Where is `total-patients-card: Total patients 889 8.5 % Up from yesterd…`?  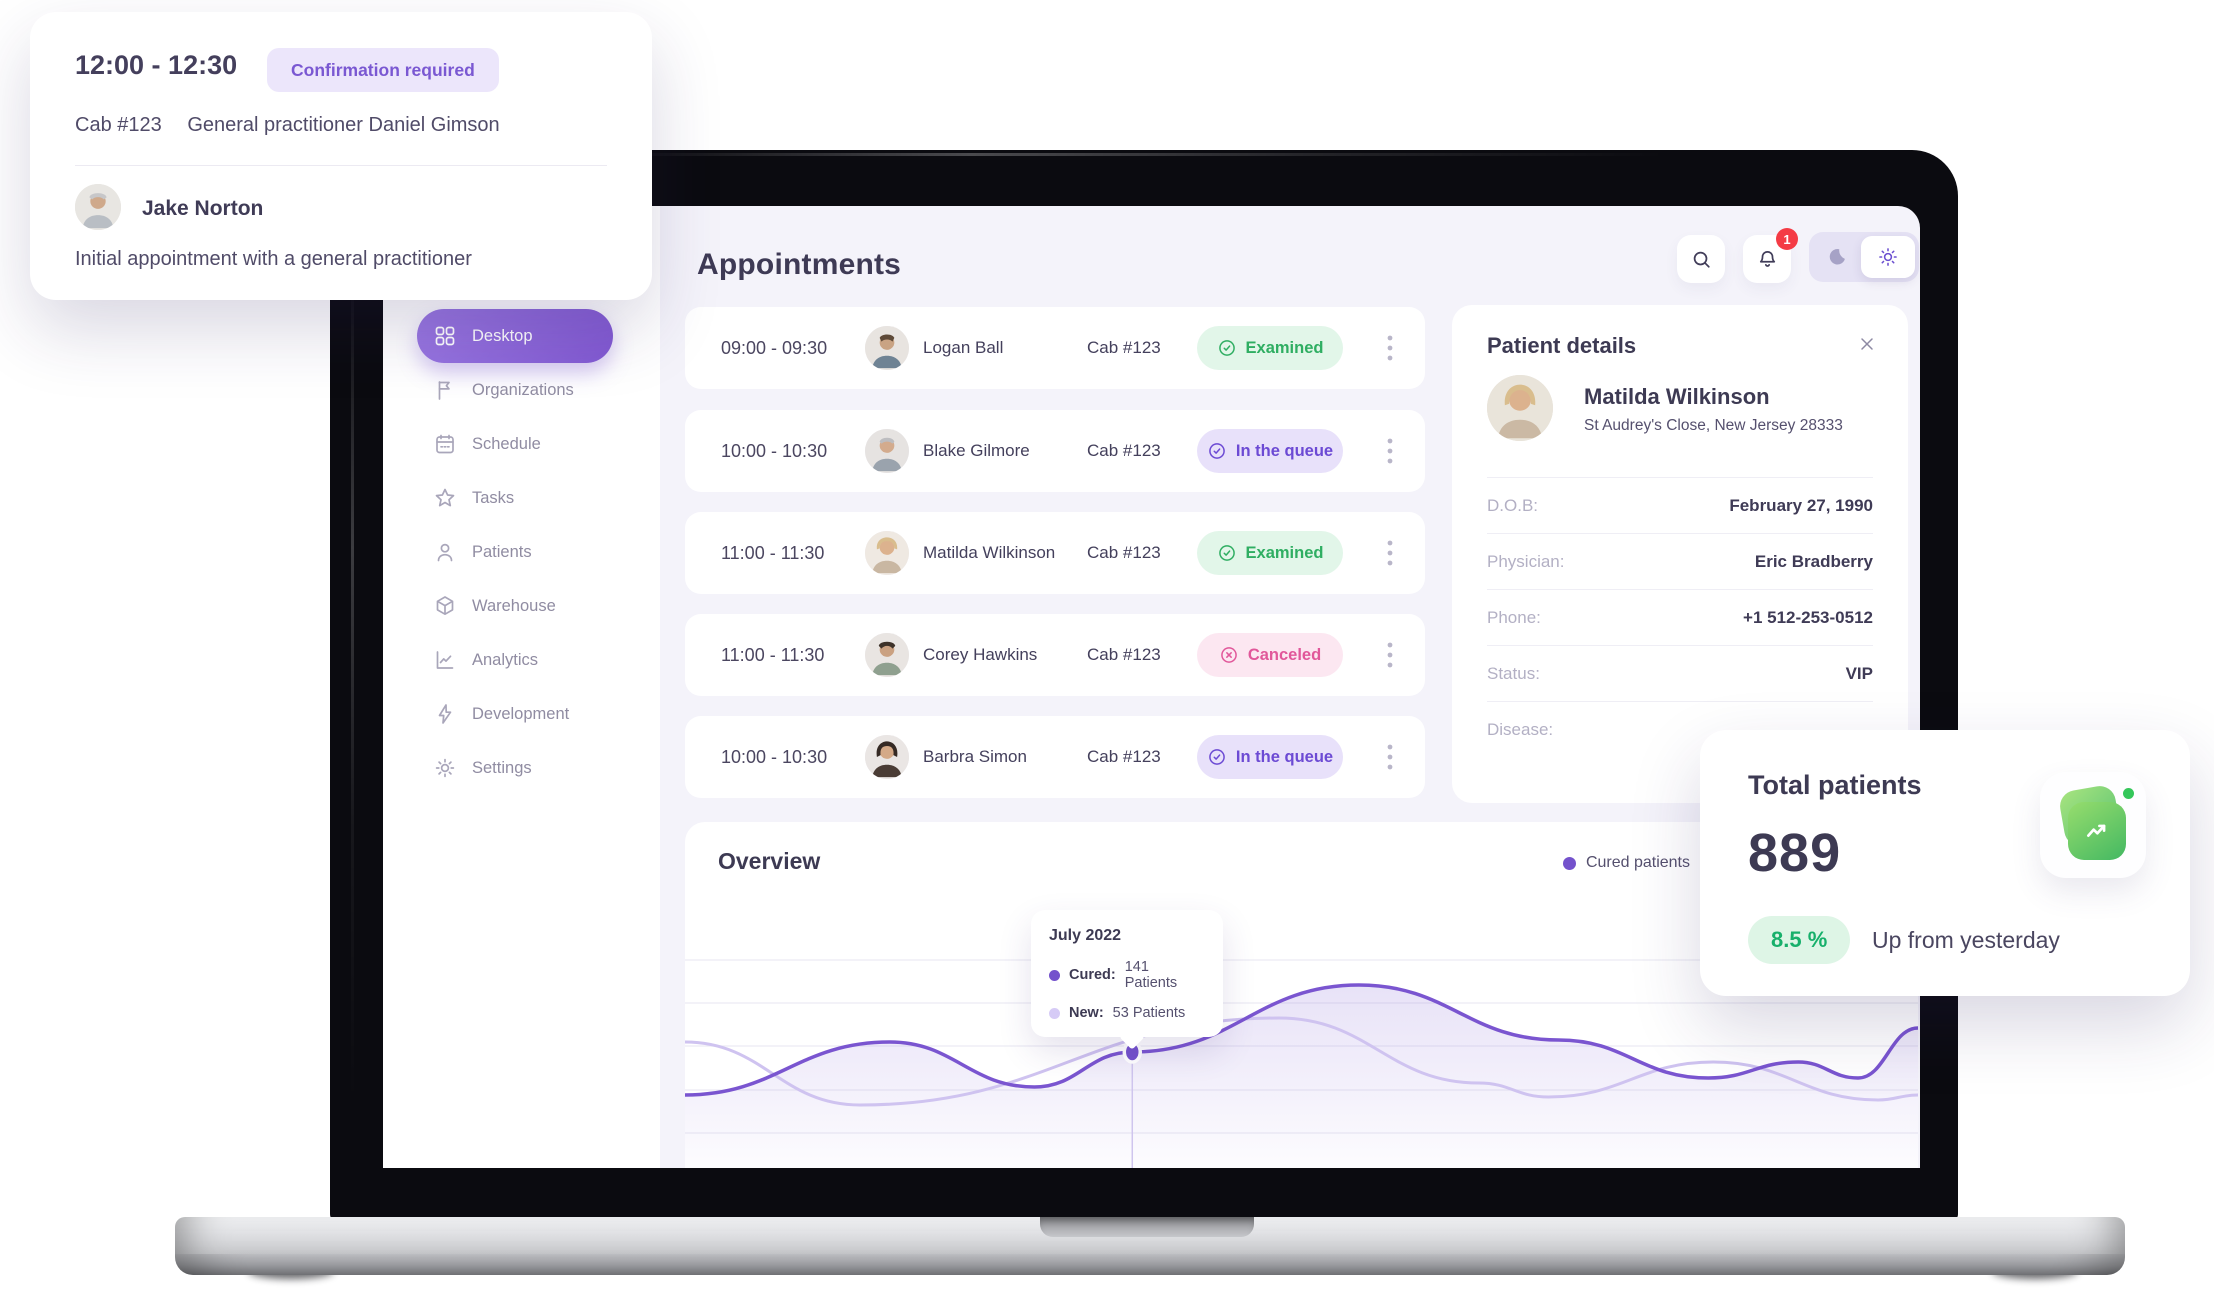
total-patients-card: Total patients 889 8.5 % Up from yesterd… is located at coordinates (1945, 863).